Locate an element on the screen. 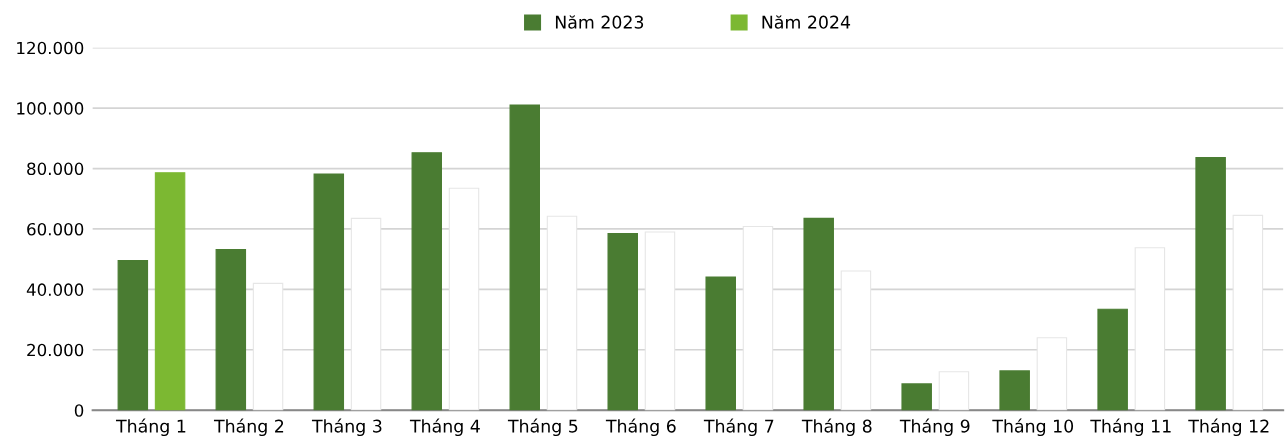  y-tick-label: 120.000 is located at coordinates (50, 48).